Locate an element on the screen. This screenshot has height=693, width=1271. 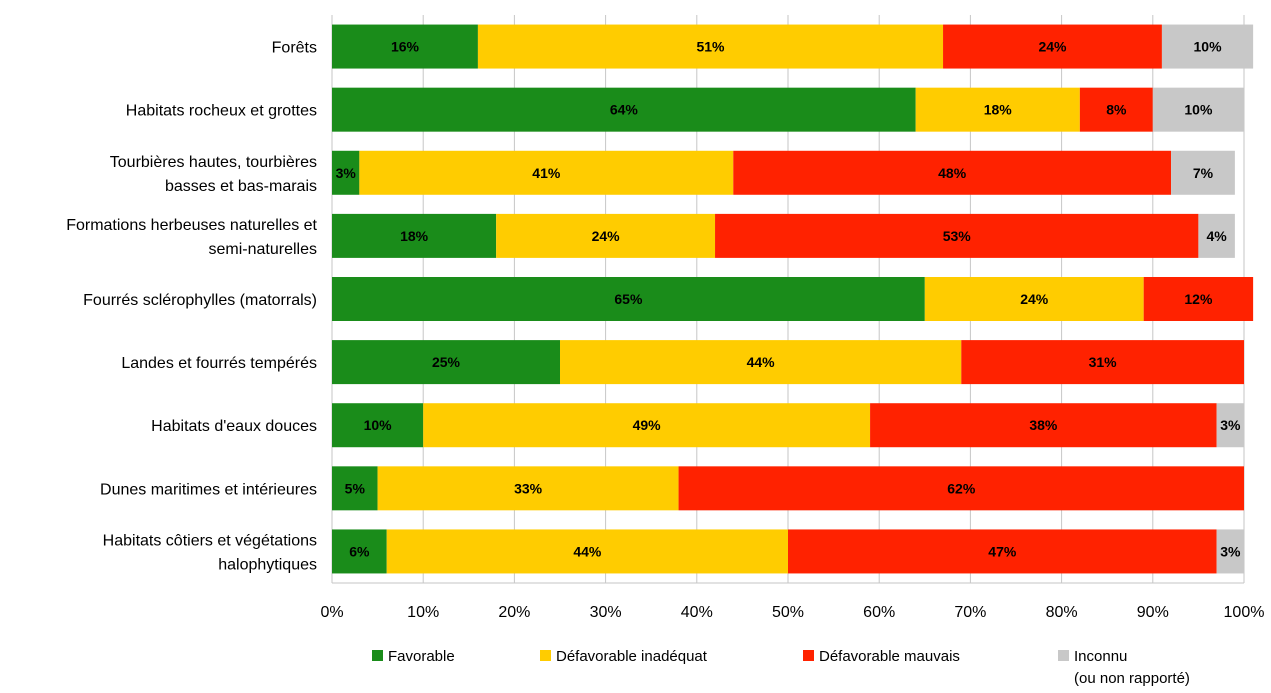
data-label: 41% is located at coordinates (546, 173).